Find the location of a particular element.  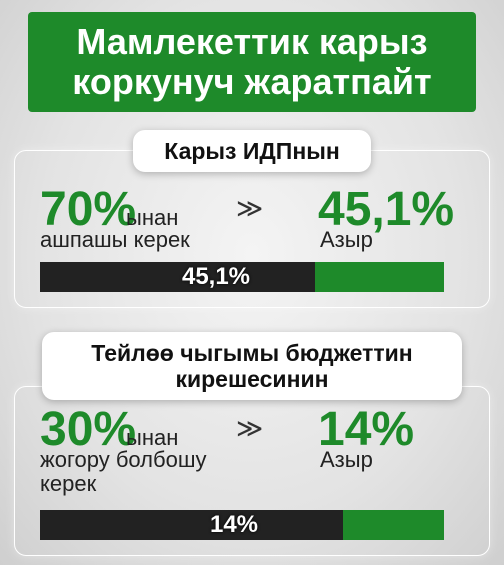

debt-progress-bar: 45,1% is located at coordinates (242, 277).